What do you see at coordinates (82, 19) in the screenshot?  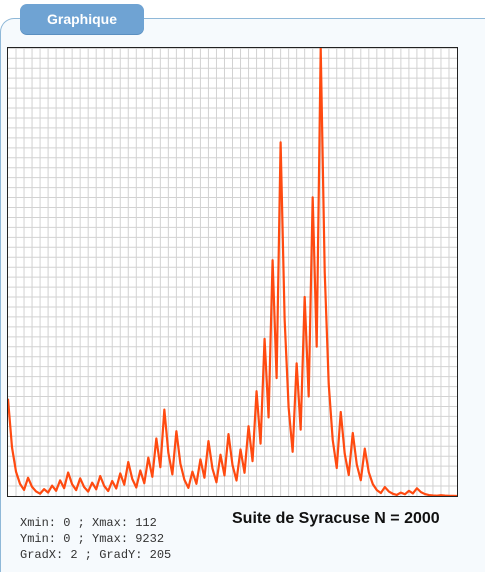 I see `tab-graphique: Graphique` at bounding box center [82, 19].